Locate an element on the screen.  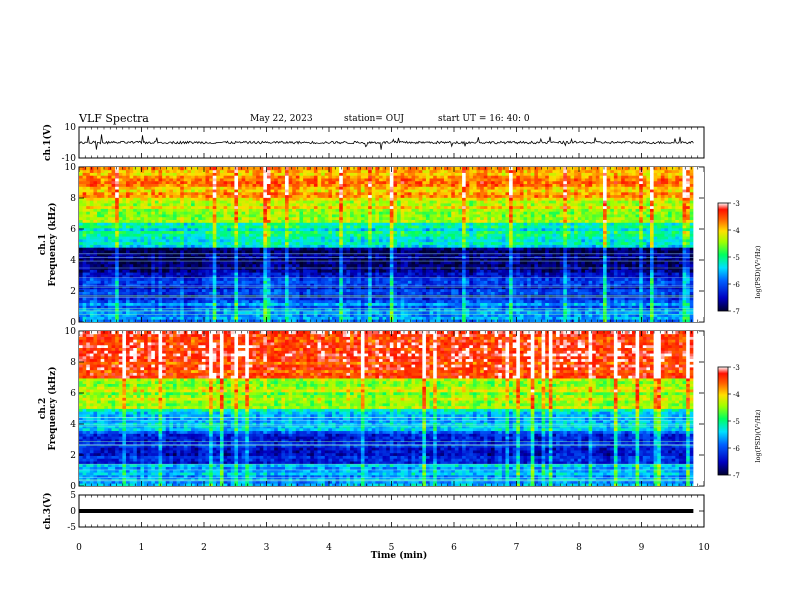
ch1-colorbar-tick-label: -6 is located at coordinates (736, 285).